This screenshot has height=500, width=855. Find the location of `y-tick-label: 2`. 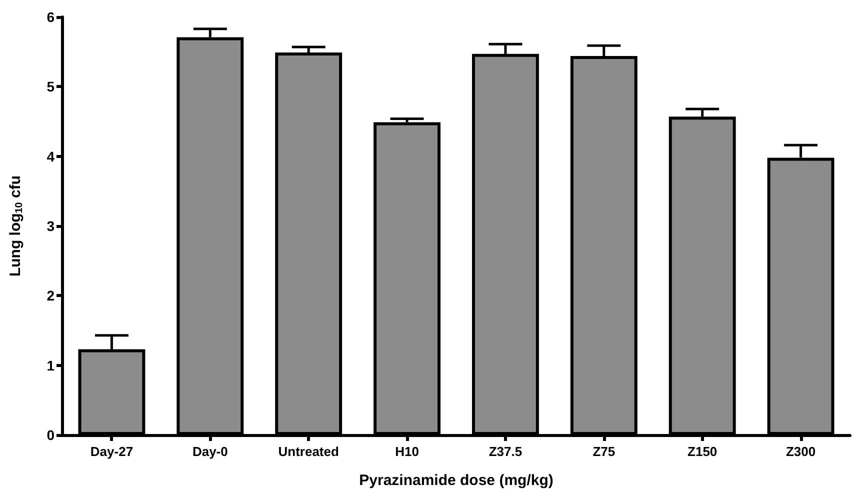

y-tick-label: 2 is located at coordinates (50, 296).